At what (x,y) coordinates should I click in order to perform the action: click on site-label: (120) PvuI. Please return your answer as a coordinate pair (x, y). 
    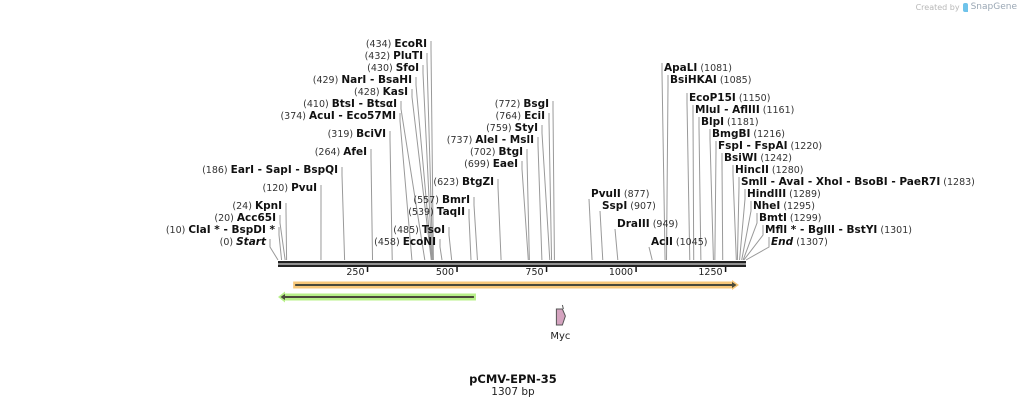
    Looking at the image, I should click on (290, 188).